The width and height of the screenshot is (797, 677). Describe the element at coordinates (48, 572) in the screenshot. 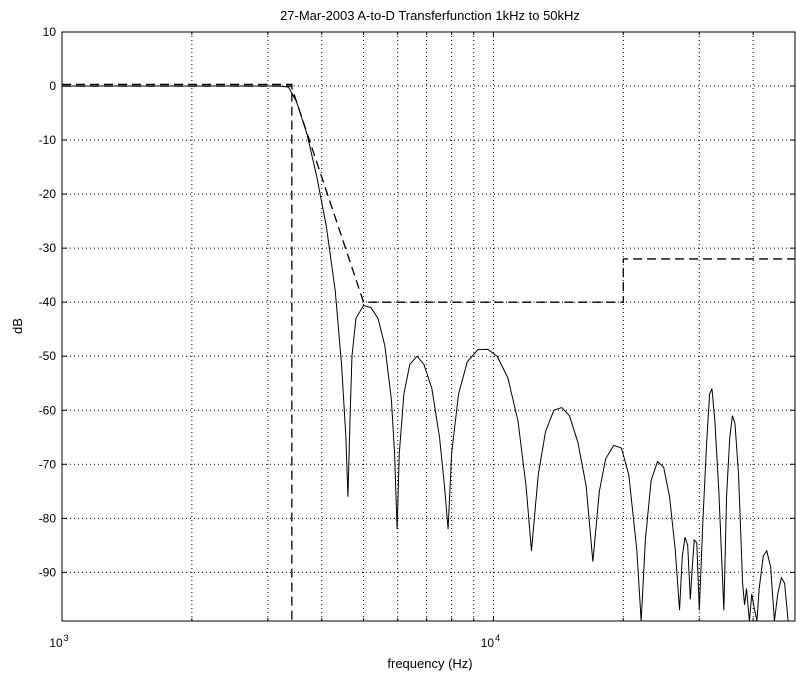

I see `y-tick-label: -90` at that location.